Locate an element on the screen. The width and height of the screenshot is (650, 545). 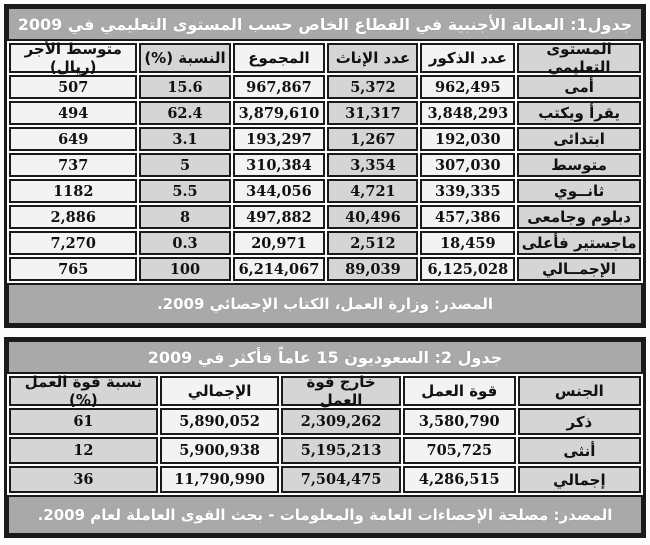
table1-cell: 18,459 is located at coordinates (468, 243).